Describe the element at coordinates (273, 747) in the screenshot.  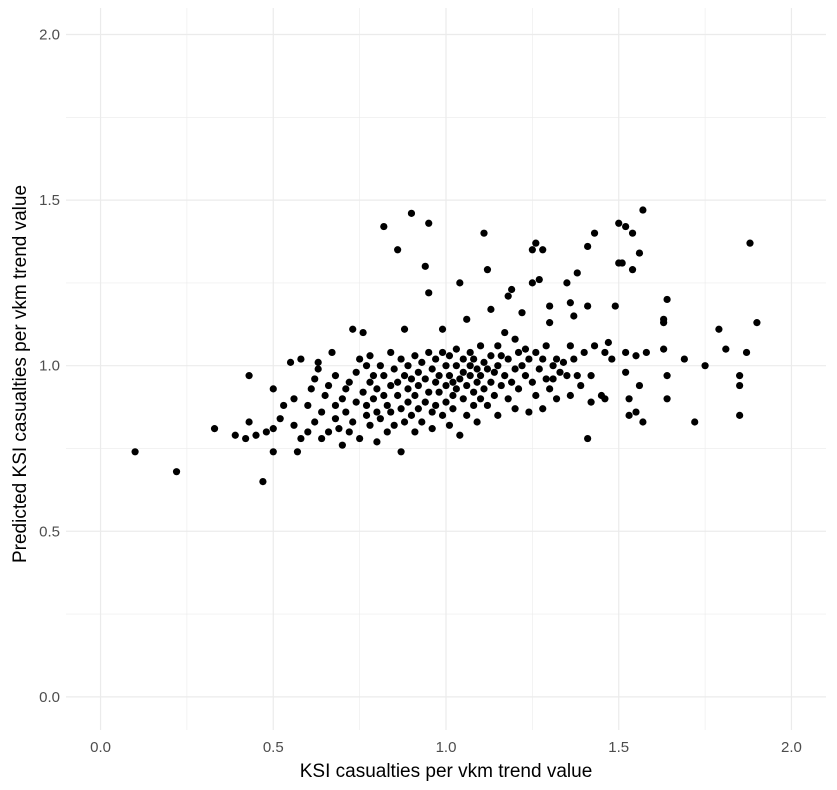
I see `x-tick-label: 0.5` at that location.